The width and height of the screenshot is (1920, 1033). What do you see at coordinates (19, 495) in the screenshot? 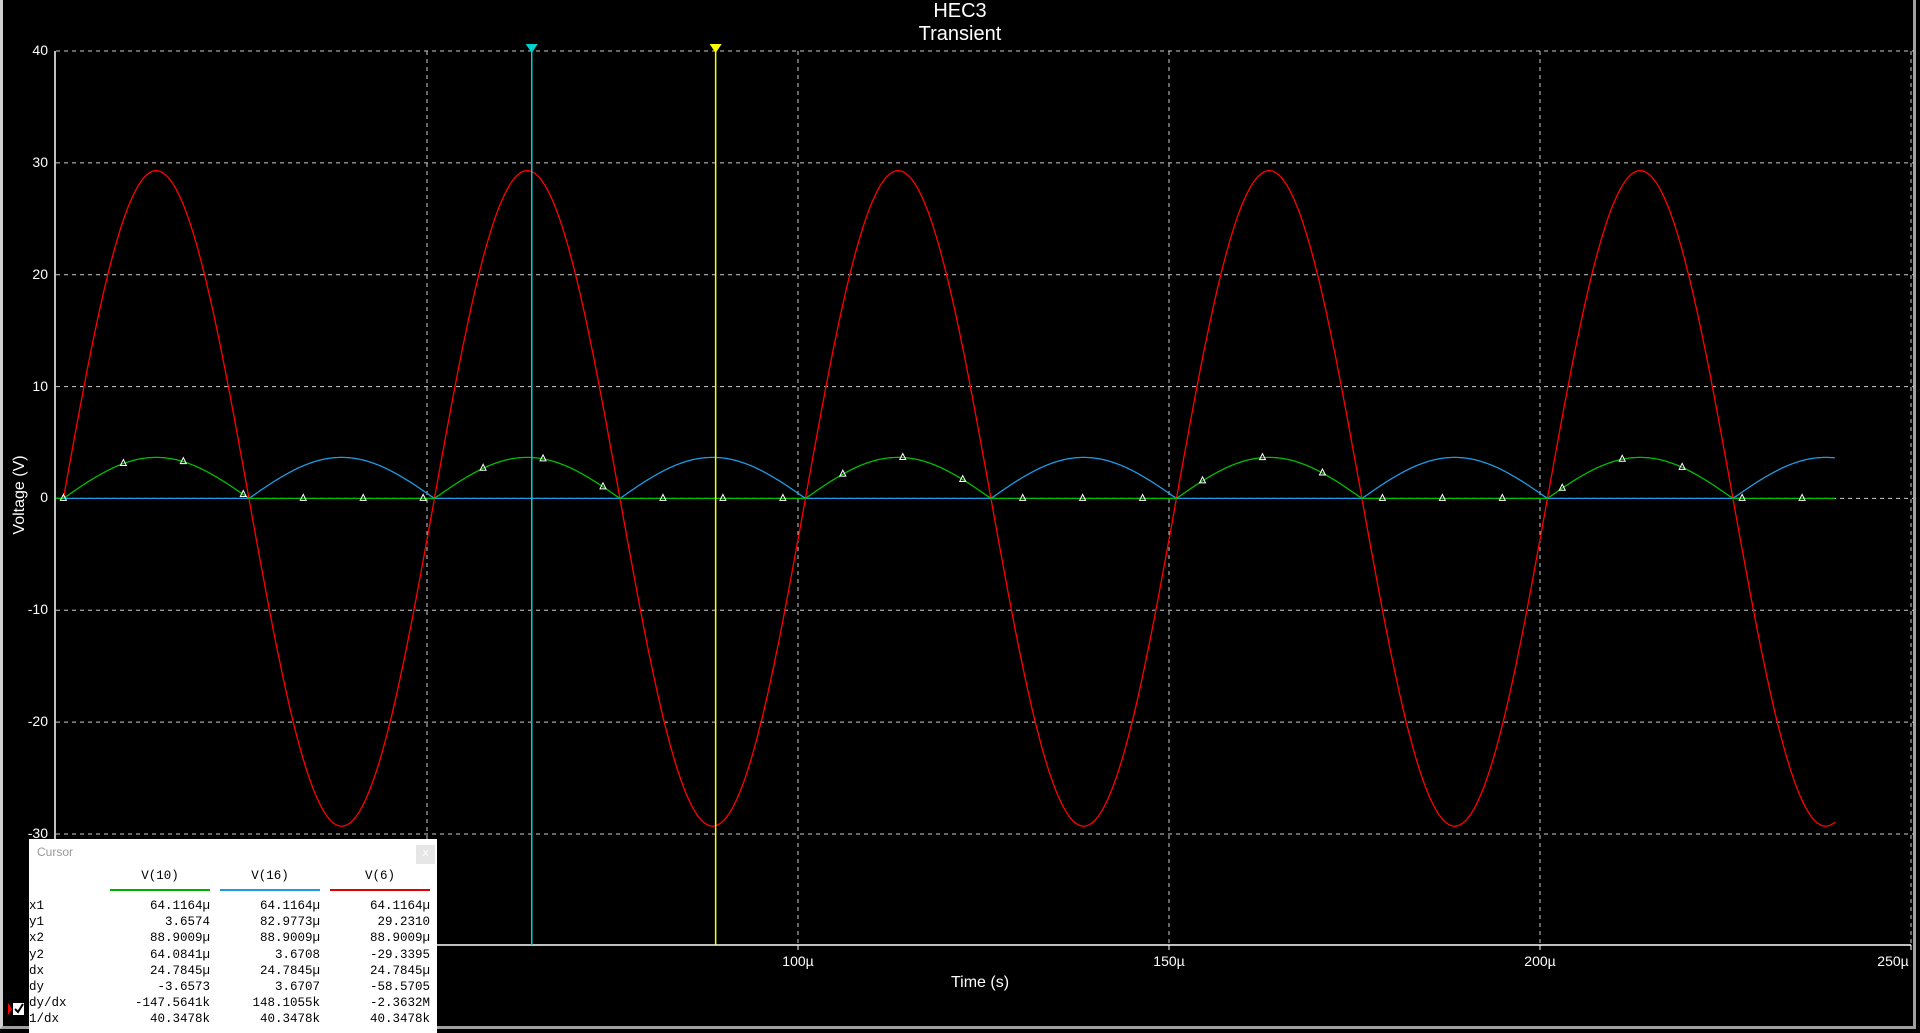
I see `y-axis-label: Voltage (V)` at bounding box center [19, 495].